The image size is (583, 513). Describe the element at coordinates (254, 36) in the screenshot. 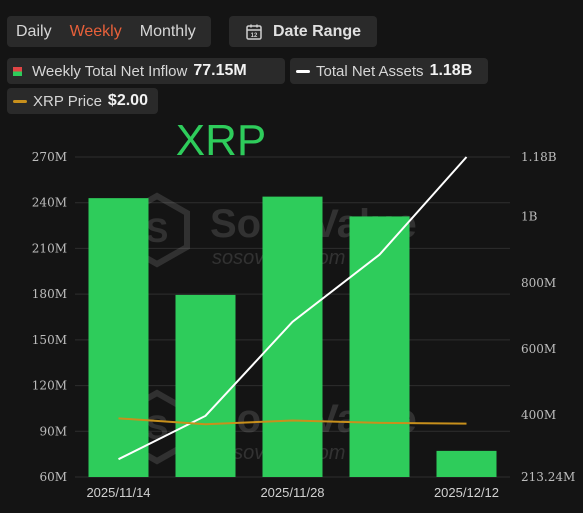

I see `svg-text: 12` at that location.